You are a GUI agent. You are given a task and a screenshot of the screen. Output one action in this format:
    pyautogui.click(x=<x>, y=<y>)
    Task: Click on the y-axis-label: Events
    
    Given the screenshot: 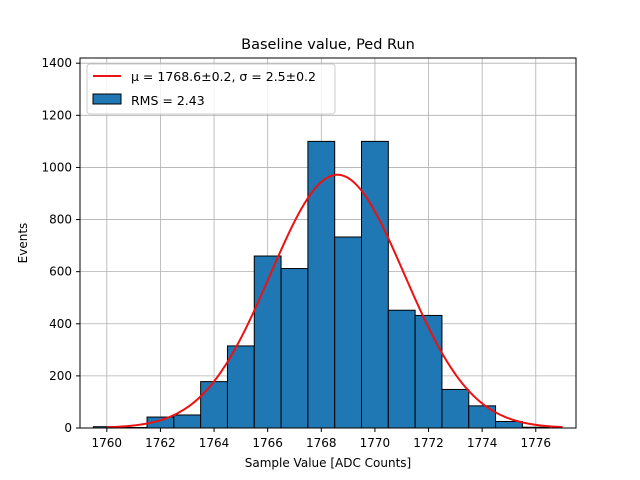 What is the action you would take?
    pyautogui.click(x=23, y=243)
    